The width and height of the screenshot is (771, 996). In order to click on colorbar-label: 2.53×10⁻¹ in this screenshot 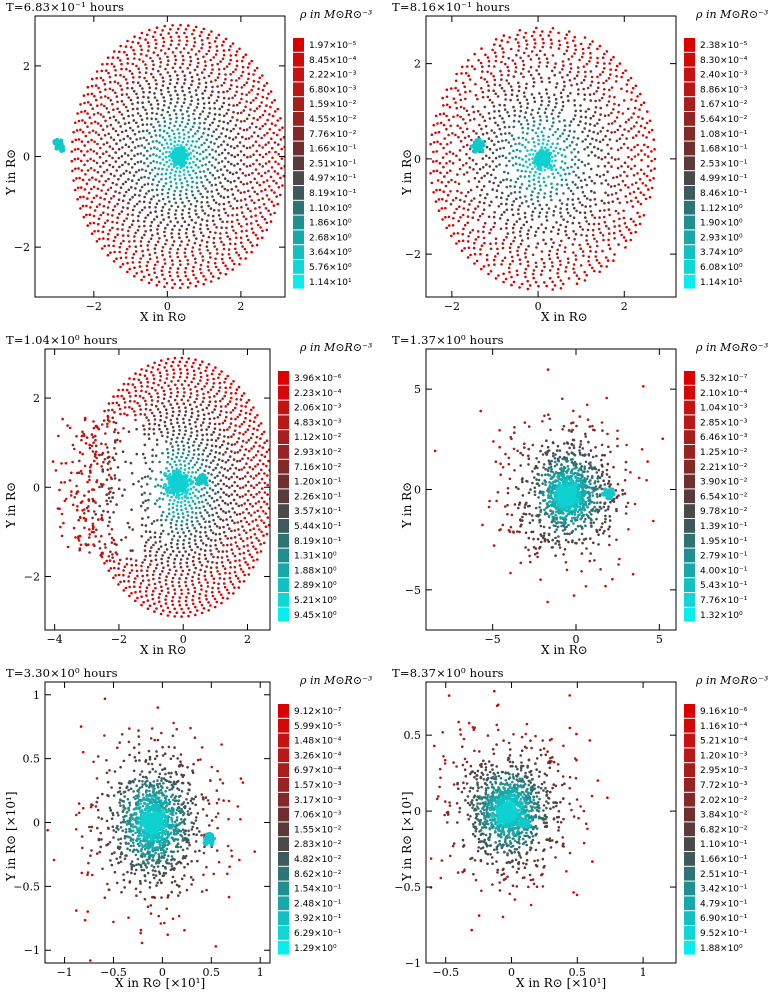, I will do `click(724, 164)`.